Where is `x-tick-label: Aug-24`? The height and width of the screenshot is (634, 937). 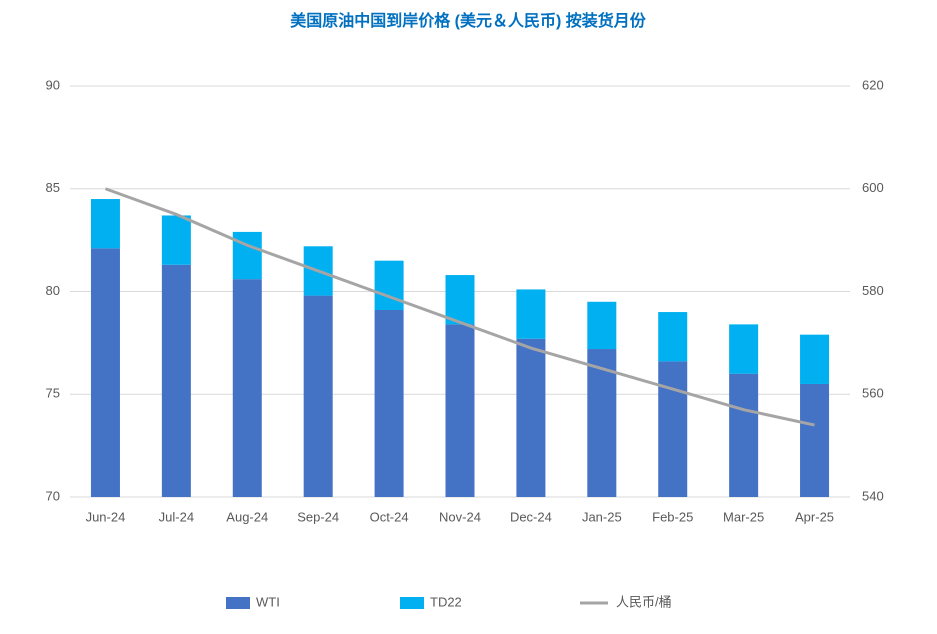
x-tick-label: Aug-24 is located at coordinates (247, 516).